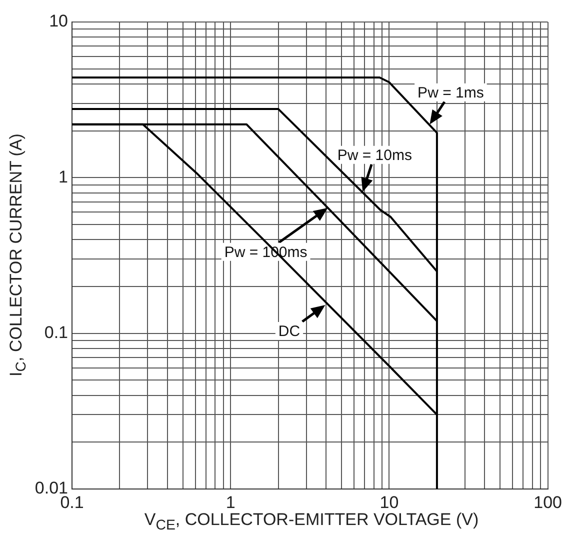 The image size is (566, 542). I want to click on y-tick-label: 10, so click(58, 21).